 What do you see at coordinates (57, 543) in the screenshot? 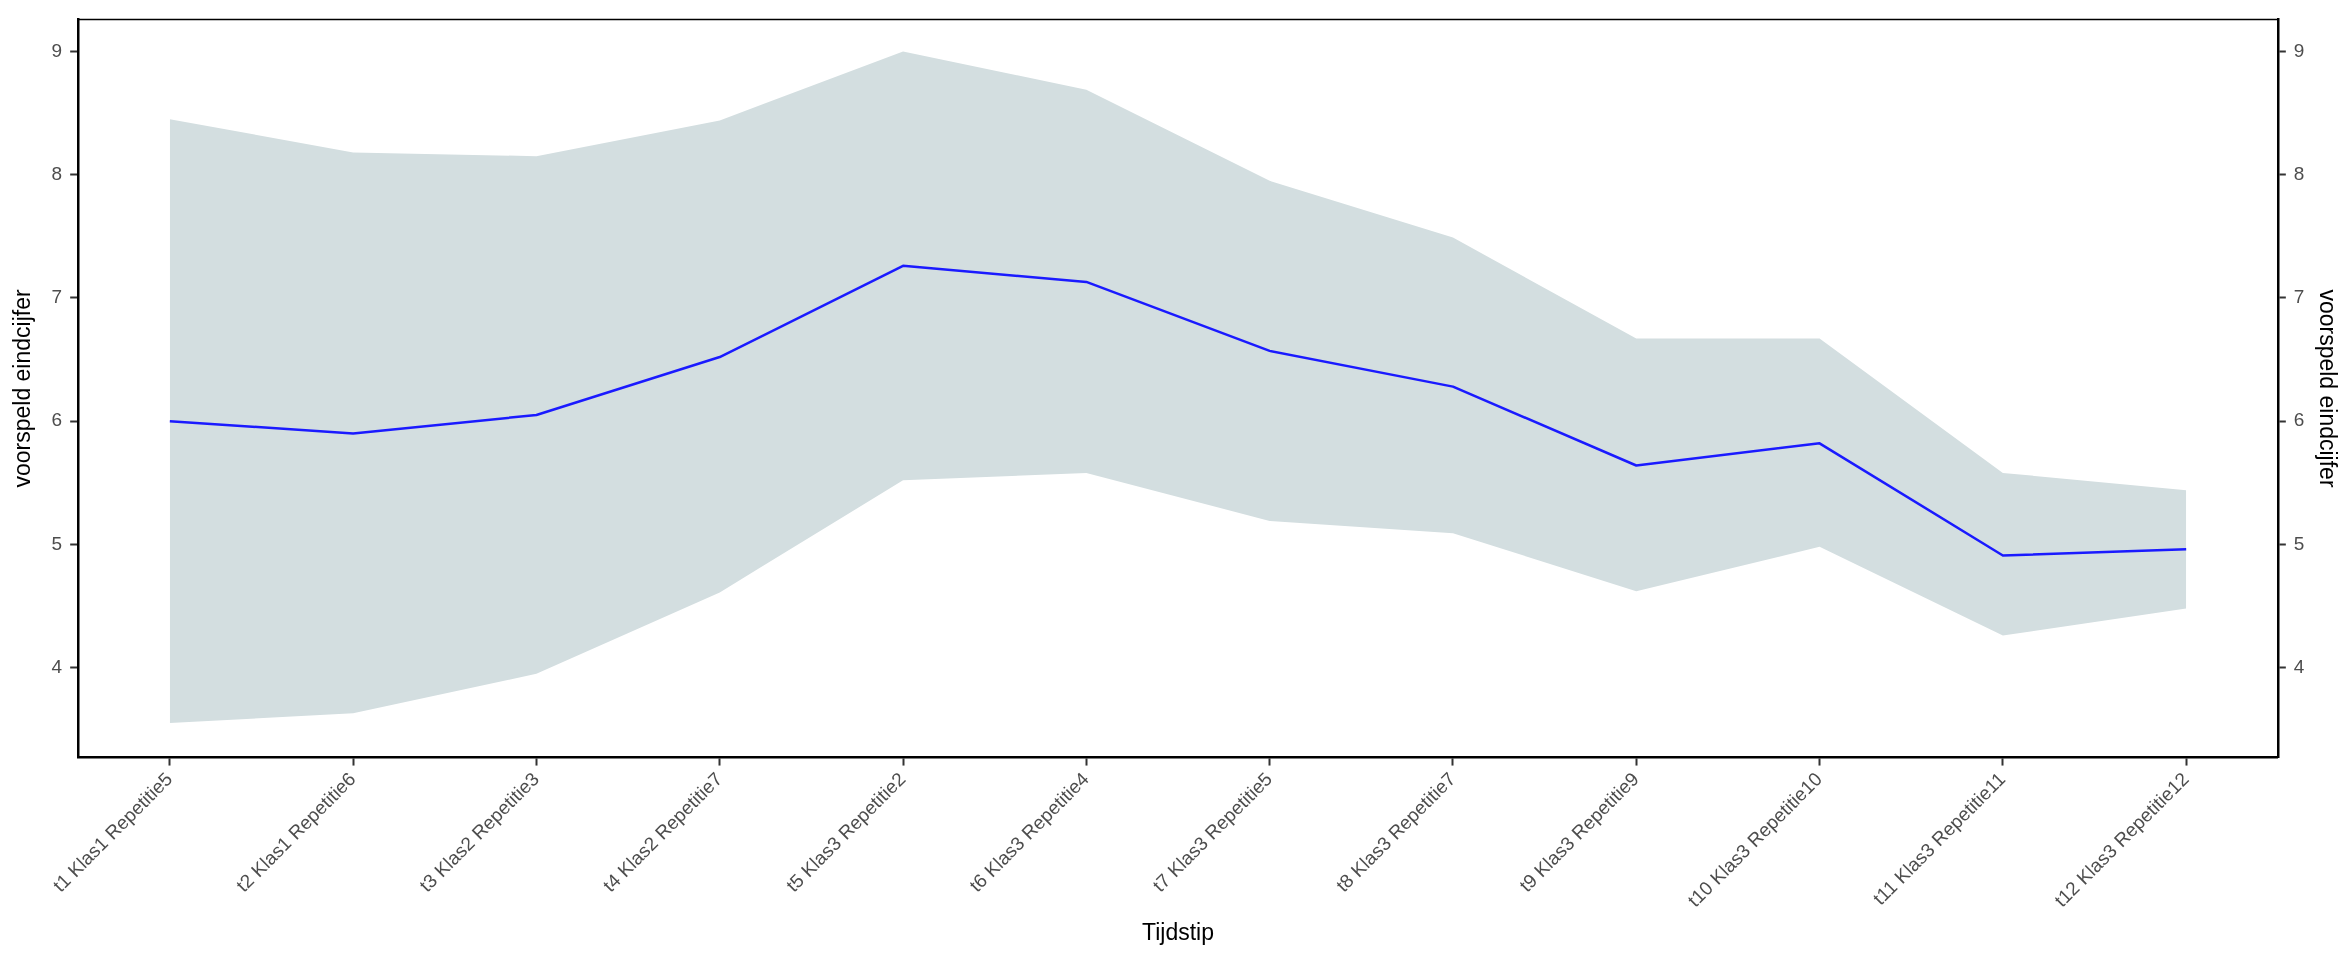
I see `y-tick-label: 5` at bounding box center [57, 543].